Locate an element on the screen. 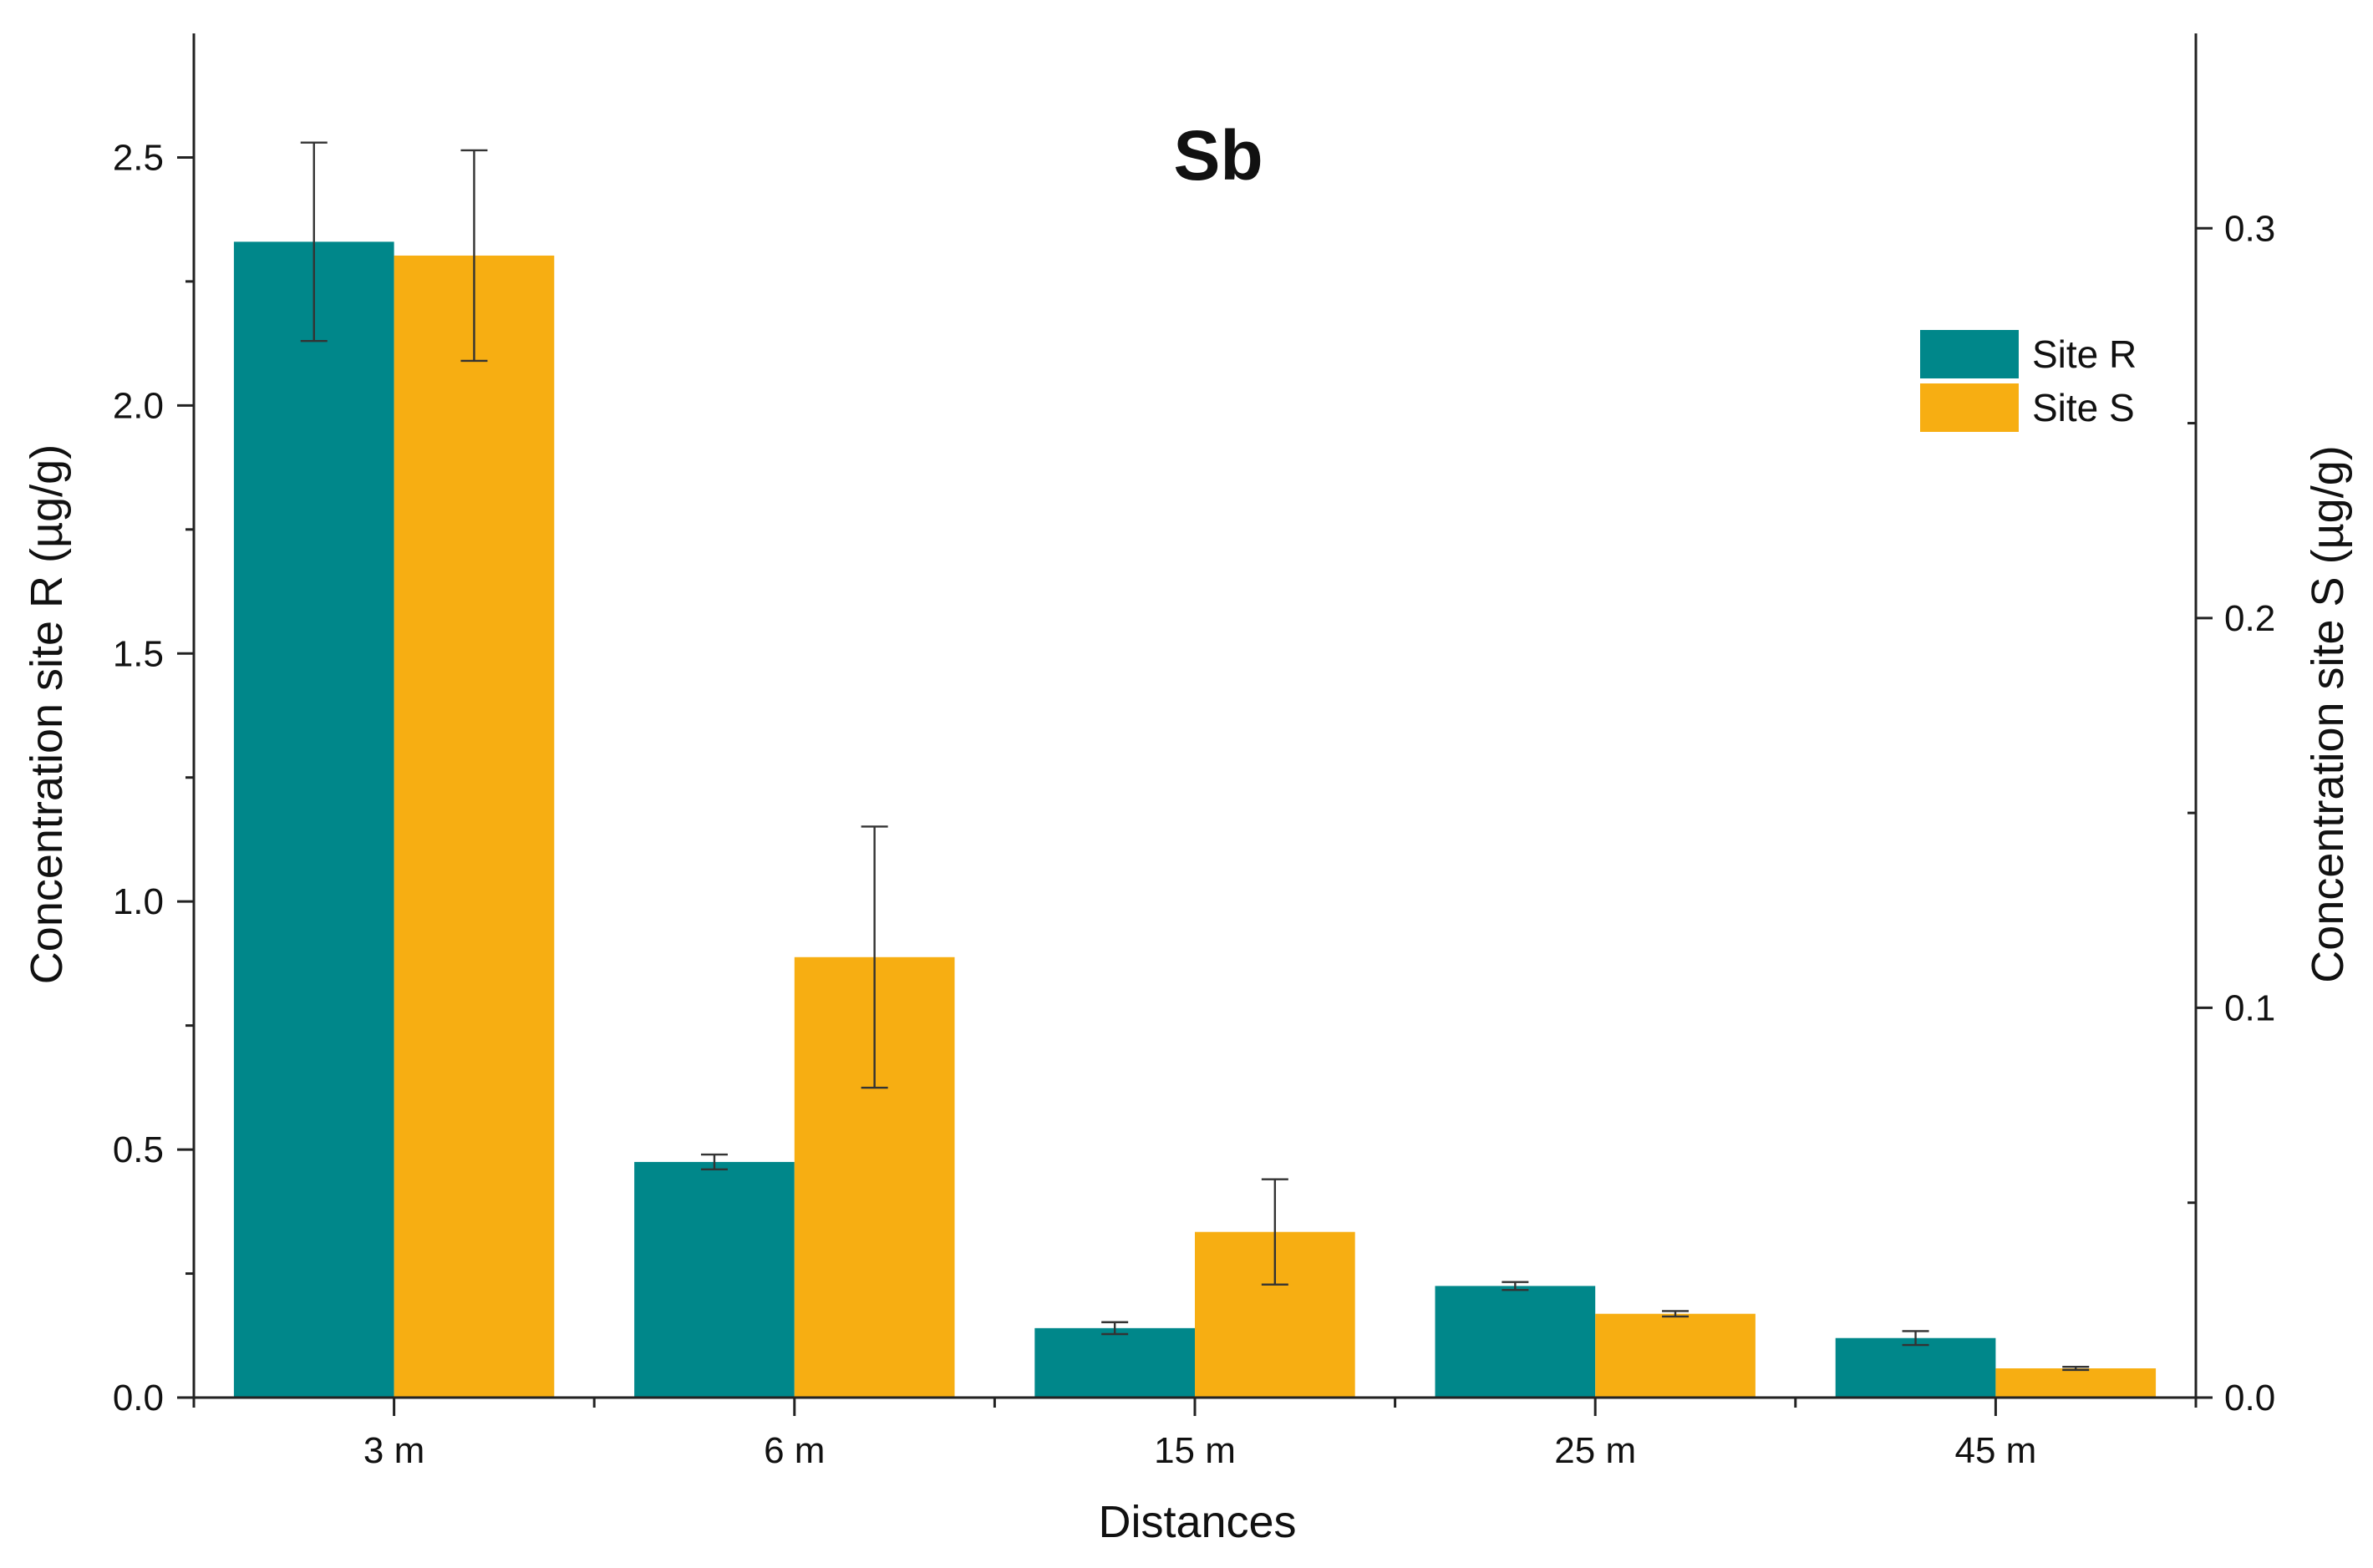 The width and height of the screenshot is (2373, 1568). right-y-axis-title: Concentration site S (µg/g) is located at coordinates (2328, 714).